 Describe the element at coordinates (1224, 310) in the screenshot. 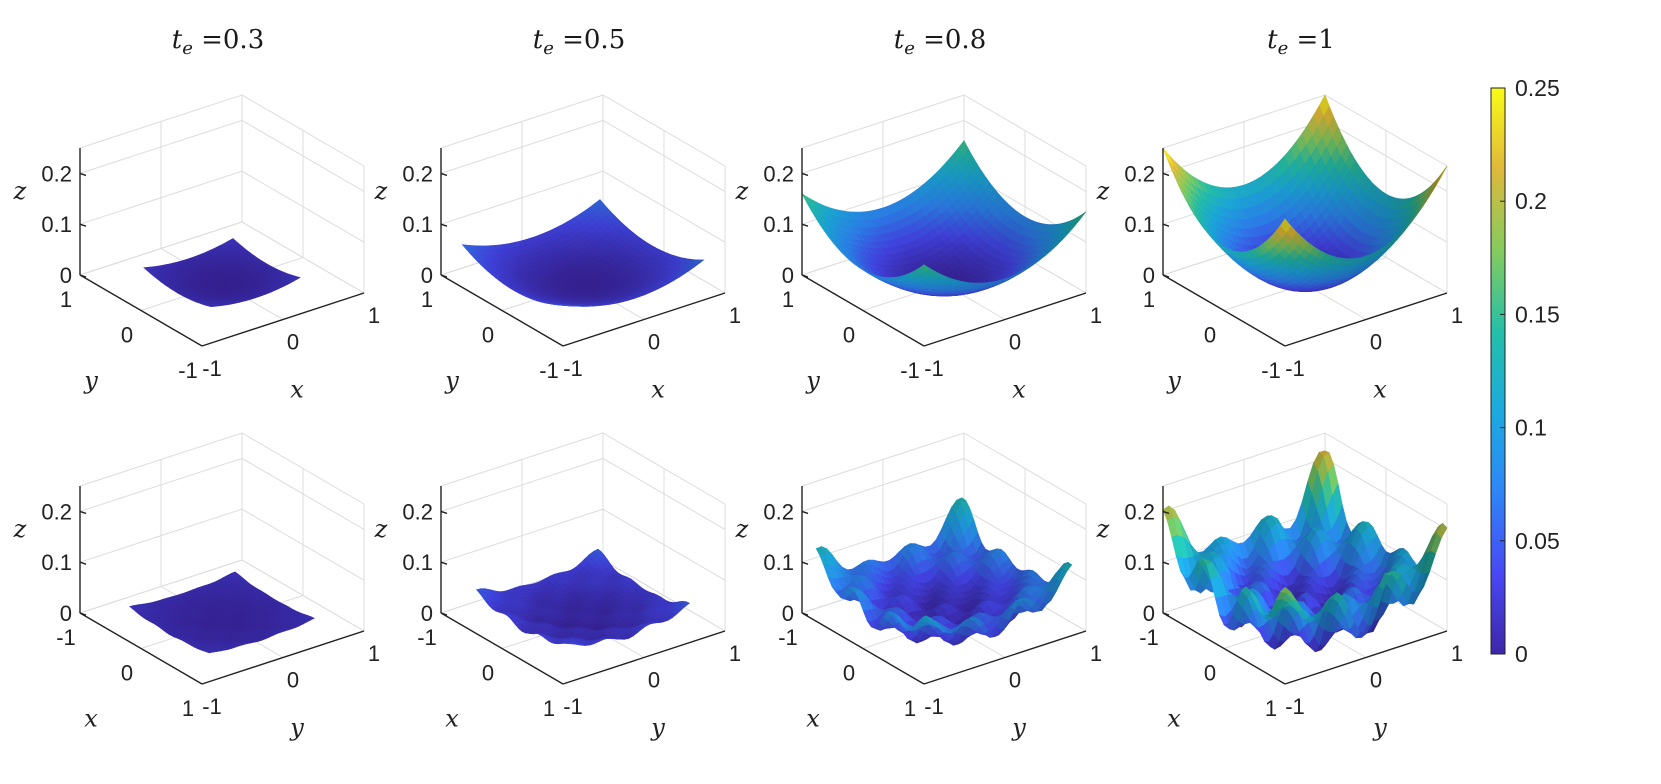

I see `left-axis-line` at that location.